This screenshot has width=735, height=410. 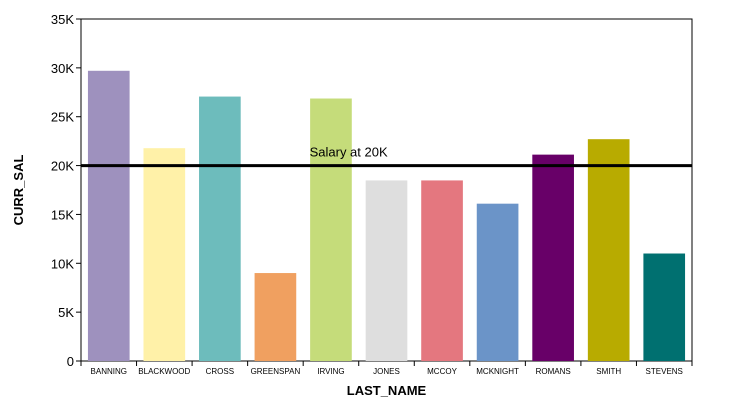 What do you see at coordinates (608, 371) in the screenshot?
I see `x-tick-label: SMITH` at bounding box center [608, 371].